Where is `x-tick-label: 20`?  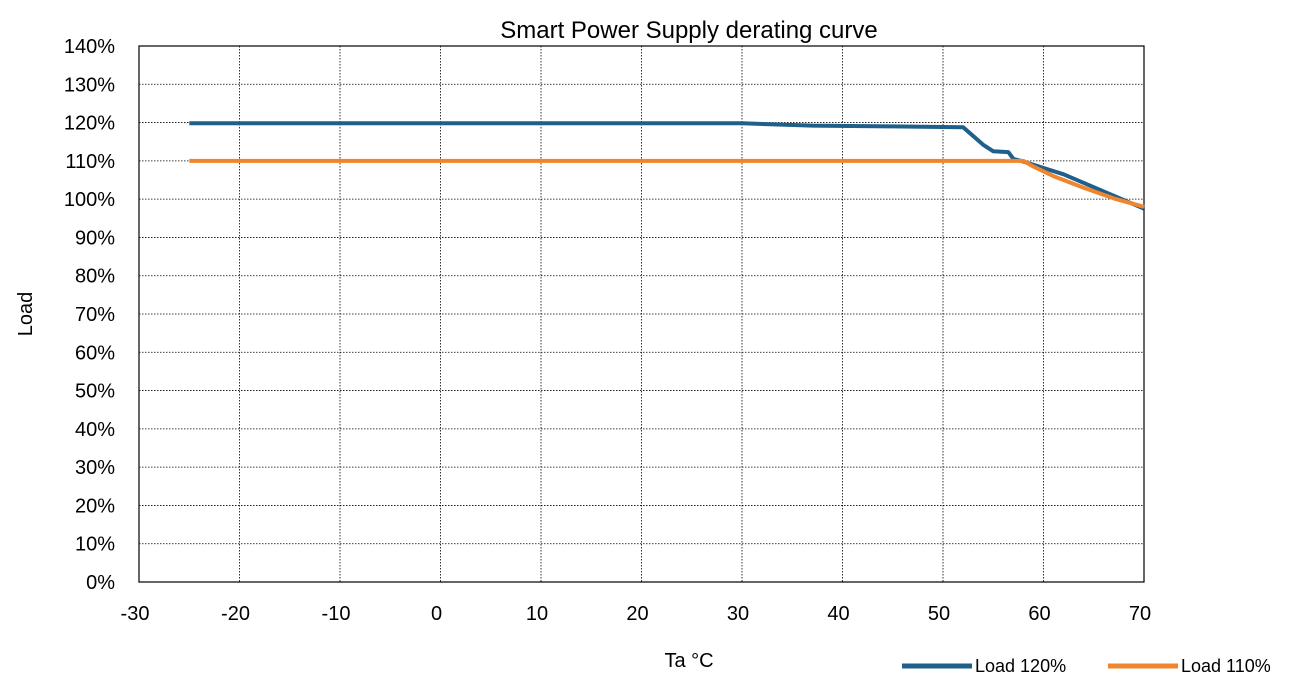
x-tick-label: 20 is located at coordinates (637, 614).